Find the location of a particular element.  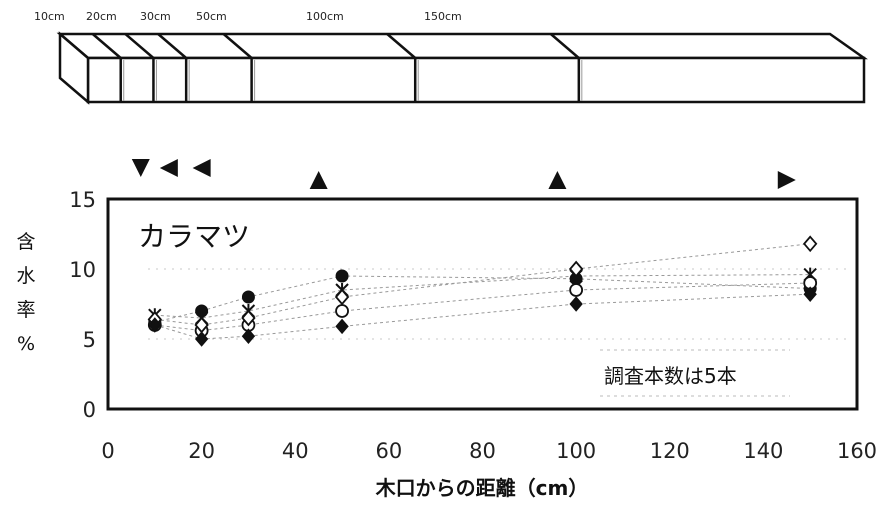

sampling-position-arrows is located at coordinates (463, 174).